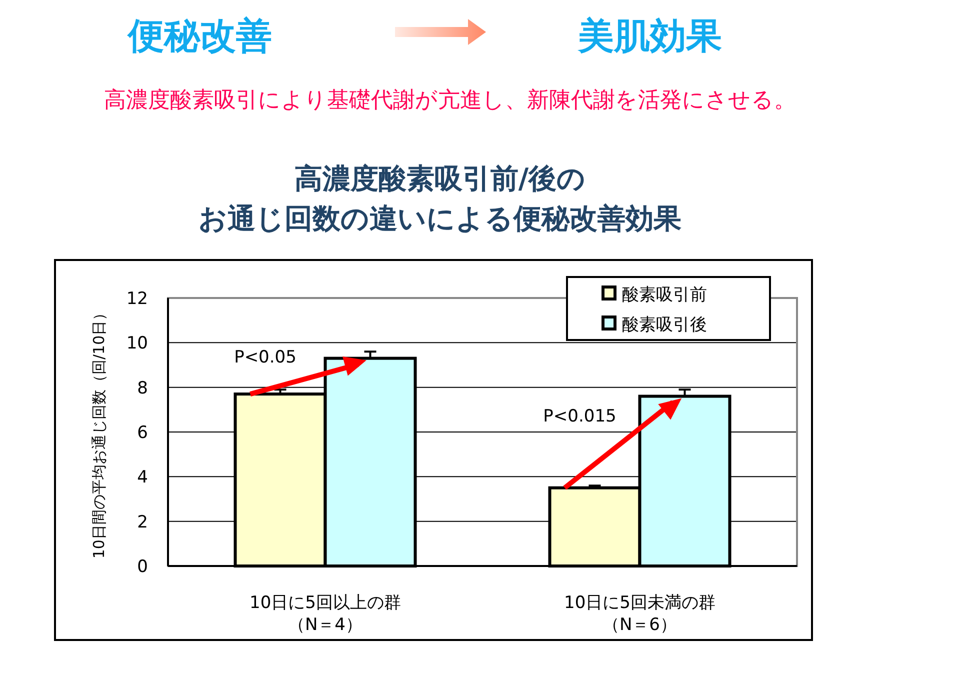 The width and height of the screenshot is (953, 688). I want to click on text: 便秘改善, so click(199, 36).